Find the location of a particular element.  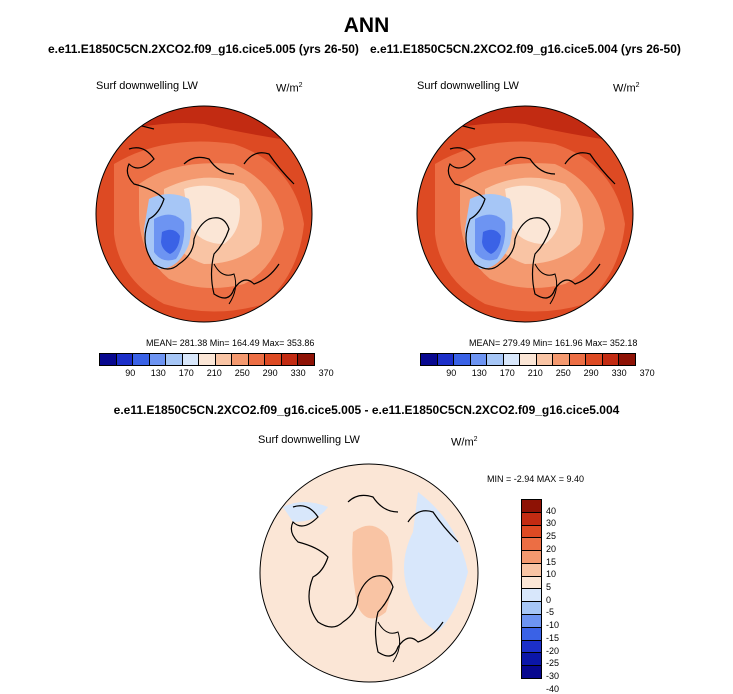

panel2-colorbar is located at coordinates (528, 359).